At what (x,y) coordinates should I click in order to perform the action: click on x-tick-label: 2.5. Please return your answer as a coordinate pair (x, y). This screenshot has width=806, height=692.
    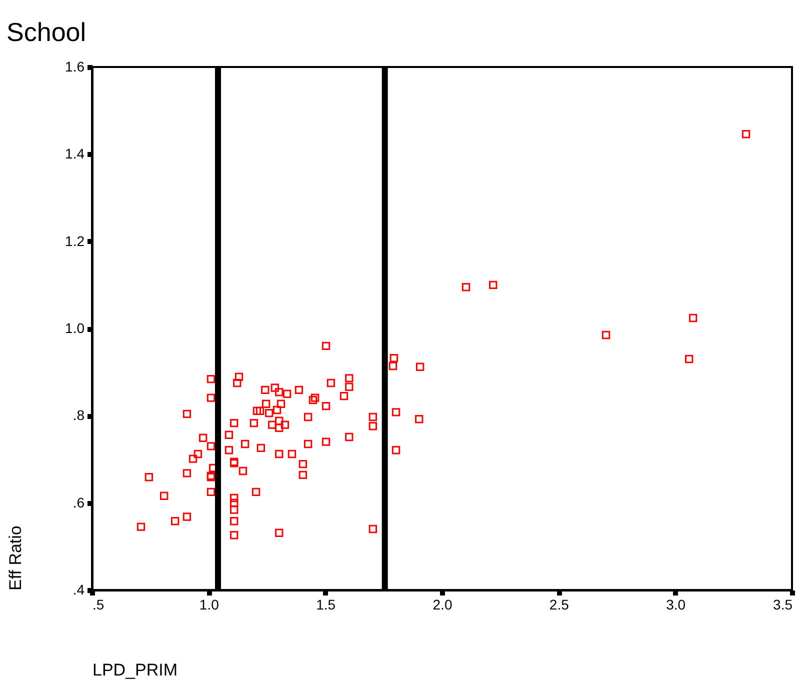
    Looking at the image, I should click on (559, 604).